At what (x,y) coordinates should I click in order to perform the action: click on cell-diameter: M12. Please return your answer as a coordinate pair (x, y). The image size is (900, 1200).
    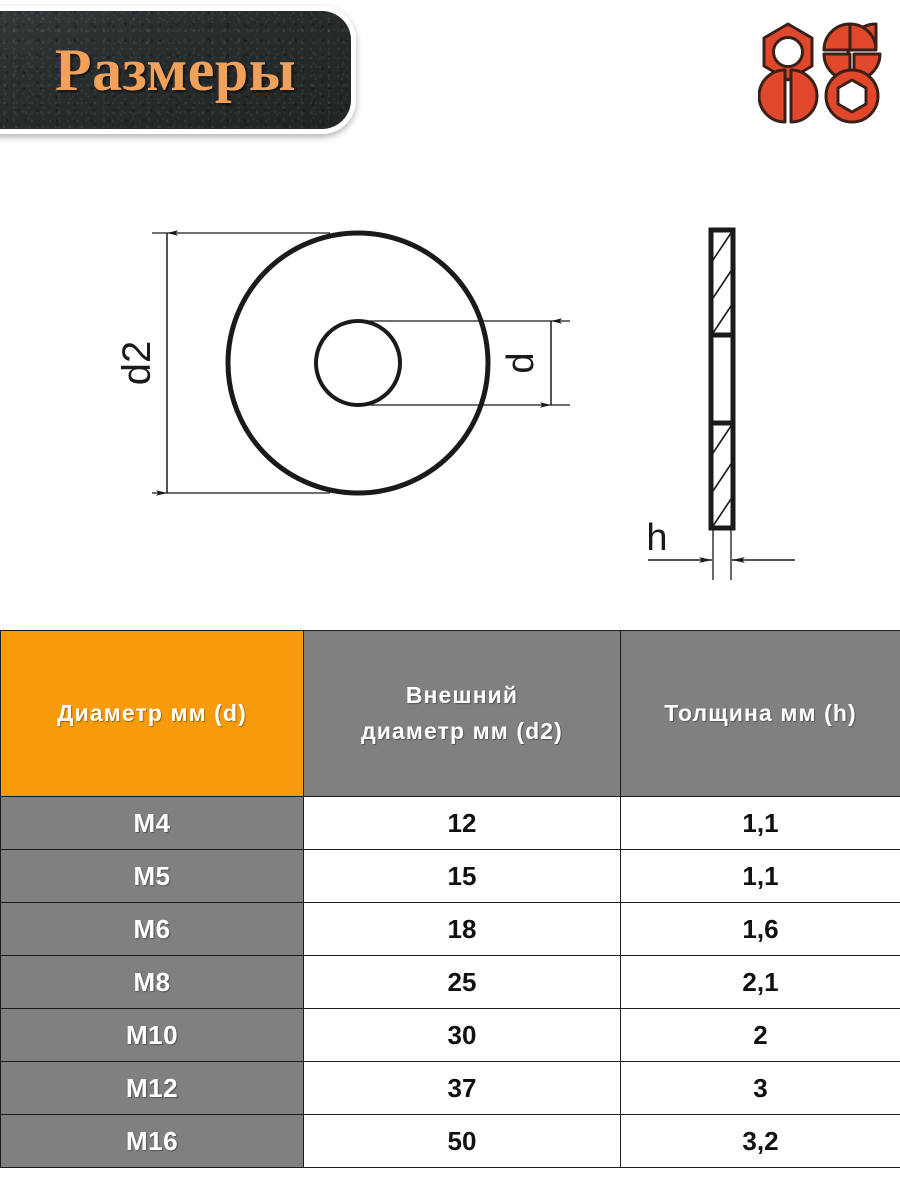
    Looking at the image, I should click on (152, 1088).